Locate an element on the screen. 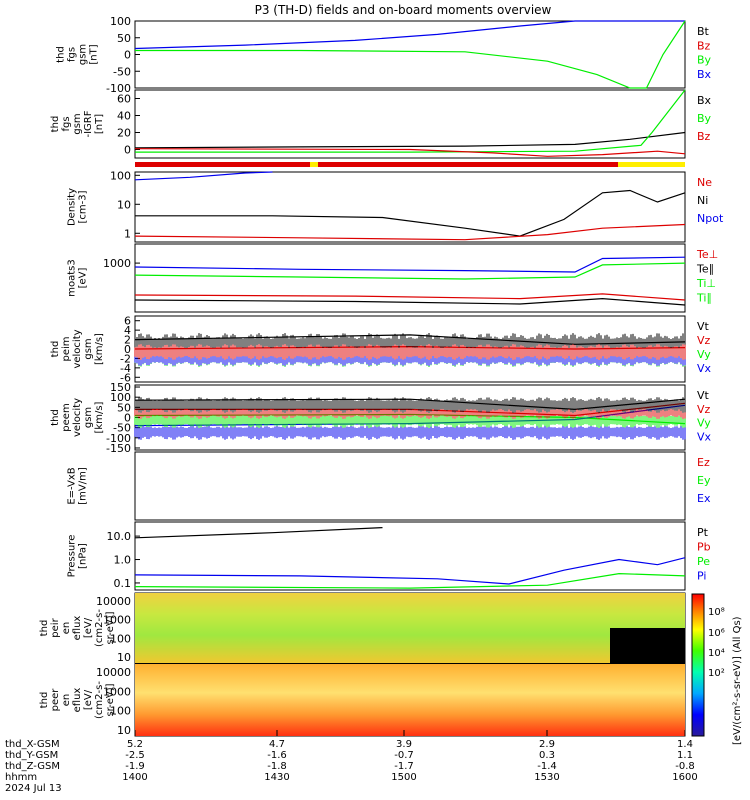  mode-bar-yellow is located at coordinates (314, 164).